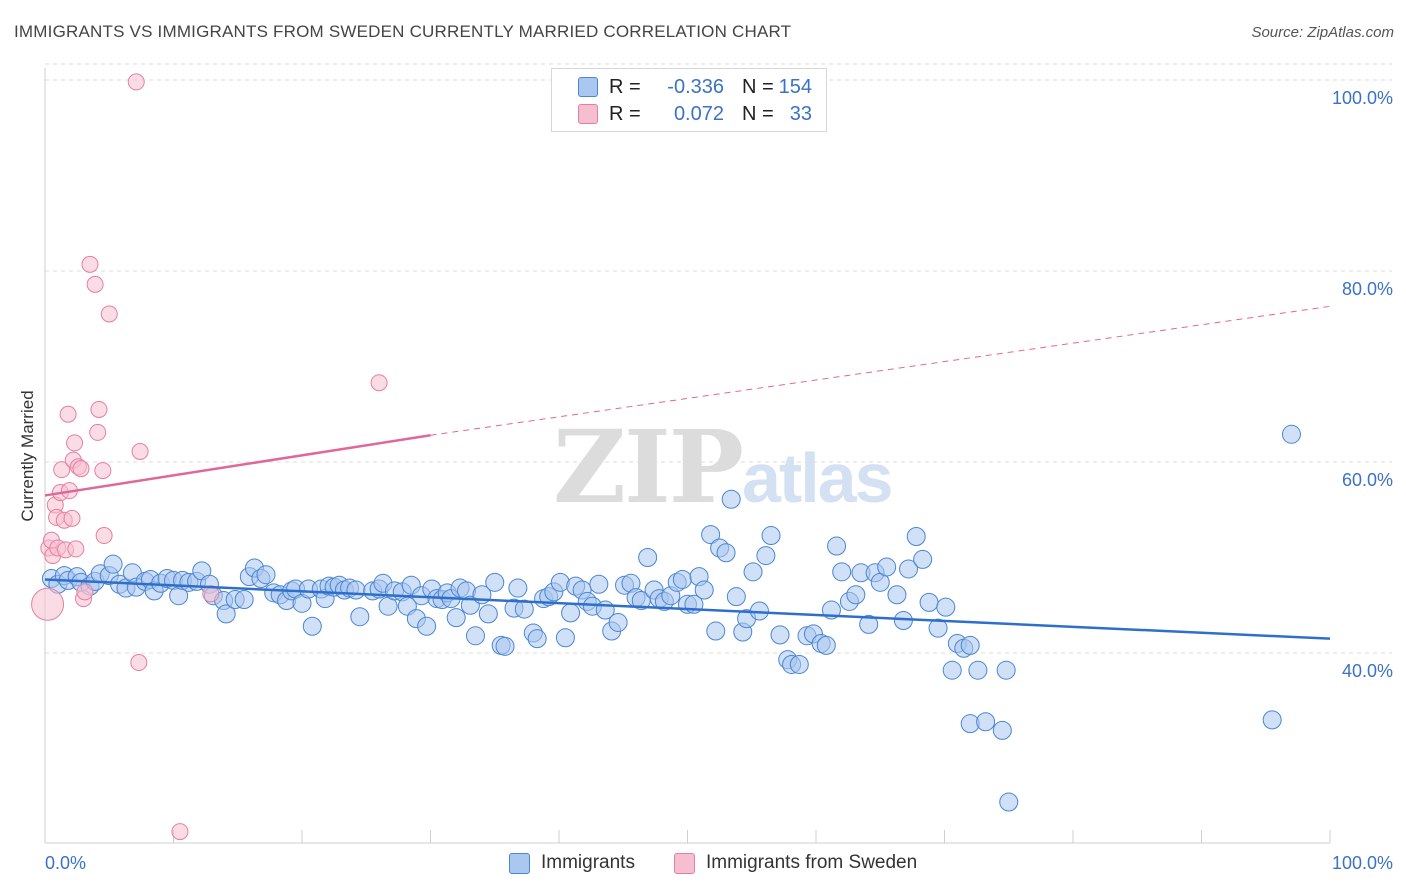 This screenshot has width=1406, height=892. What do you see at coordinates (880, 370) in the screenshot?
I see `sweden-trend-extension` at bounding box center [880, 370].